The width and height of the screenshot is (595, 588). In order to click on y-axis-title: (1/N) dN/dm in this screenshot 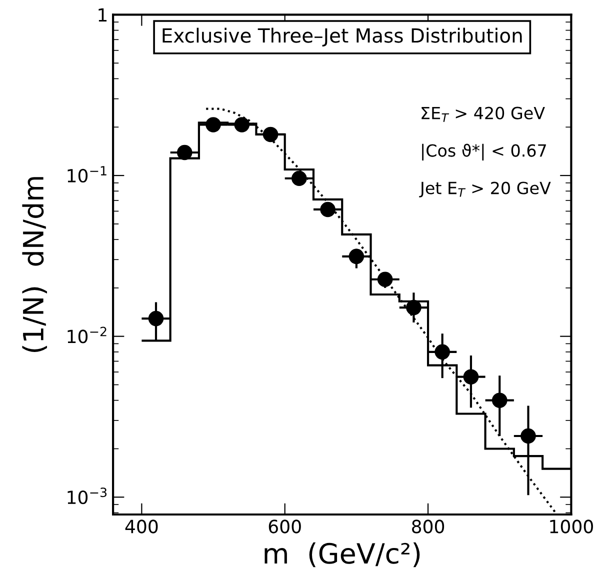, I will do `click(34, 264)`.